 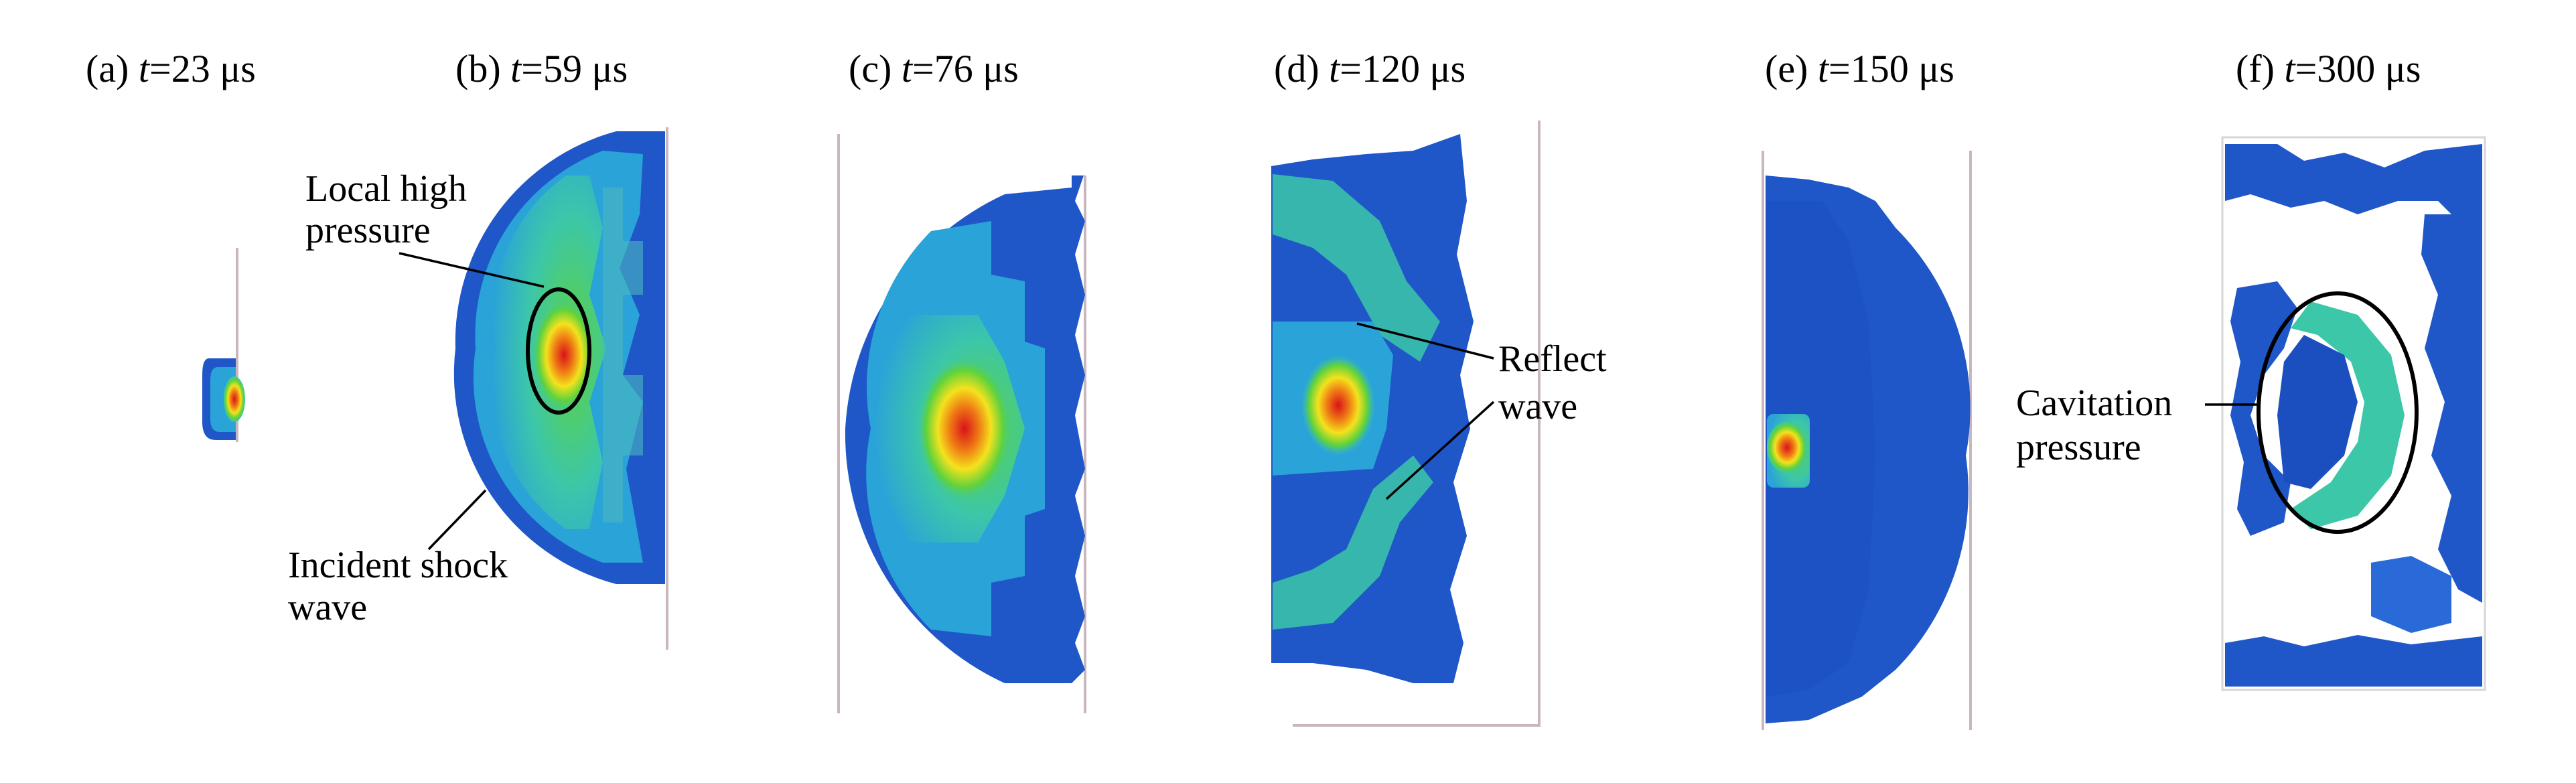 I want to click on local-high-pressure-label-line2: pressure, so click(x=368, y=230).